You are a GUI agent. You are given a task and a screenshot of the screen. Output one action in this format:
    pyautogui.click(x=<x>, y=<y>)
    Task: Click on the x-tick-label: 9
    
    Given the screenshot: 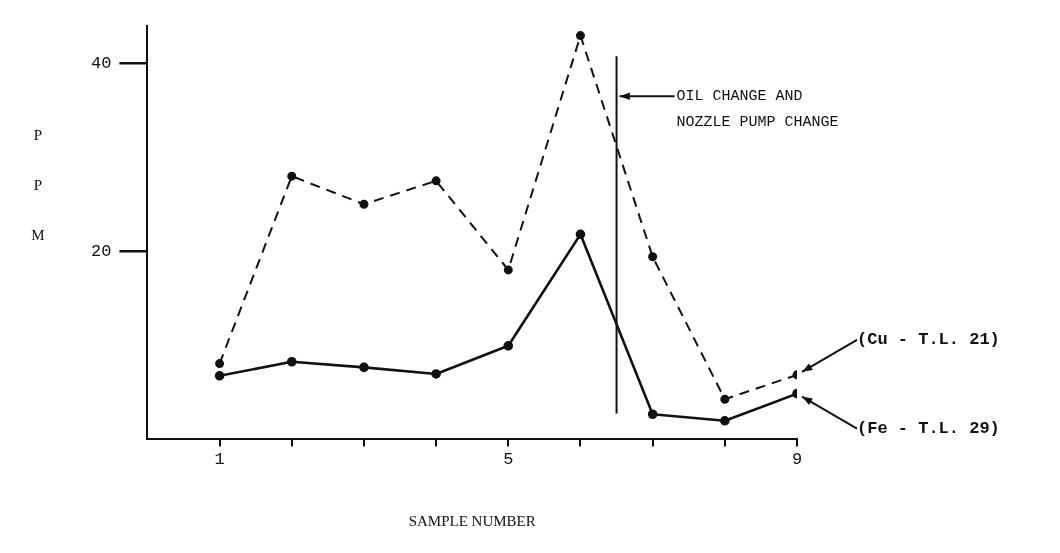 What is the action you would take?
    pyautogui.click(x=797, y=460)
    